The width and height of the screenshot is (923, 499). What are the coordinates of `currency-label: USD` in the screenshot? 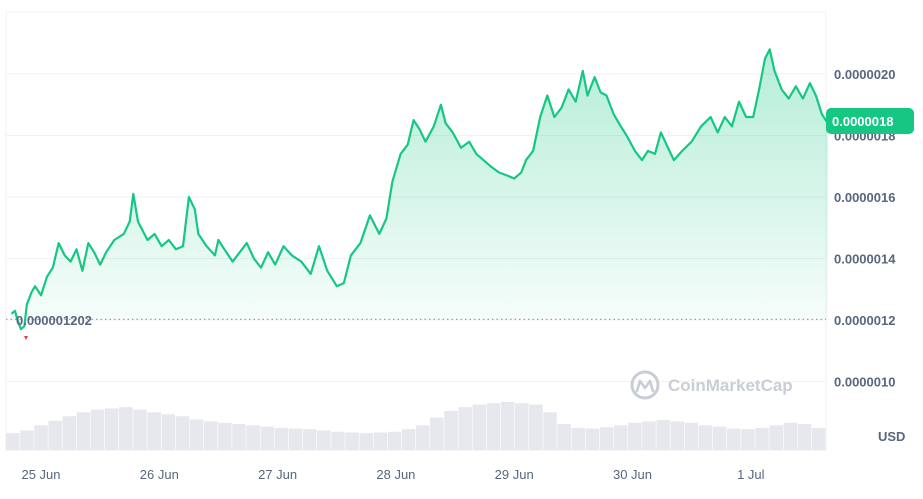 It's located at (891, 436).